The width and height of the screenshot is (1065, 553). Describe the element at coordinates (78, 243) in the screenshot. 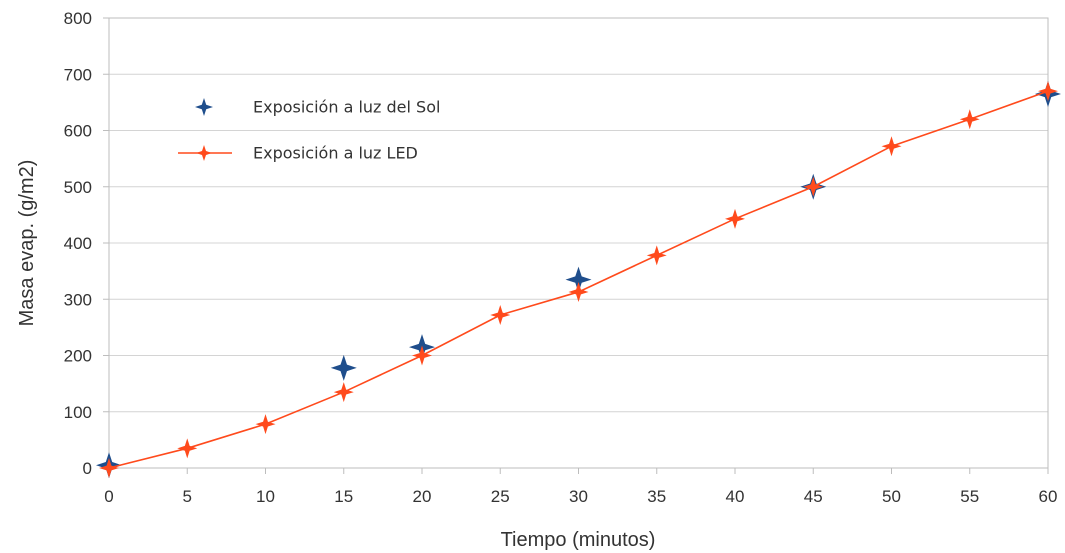

I see `y-tick-label: 400` at that location.